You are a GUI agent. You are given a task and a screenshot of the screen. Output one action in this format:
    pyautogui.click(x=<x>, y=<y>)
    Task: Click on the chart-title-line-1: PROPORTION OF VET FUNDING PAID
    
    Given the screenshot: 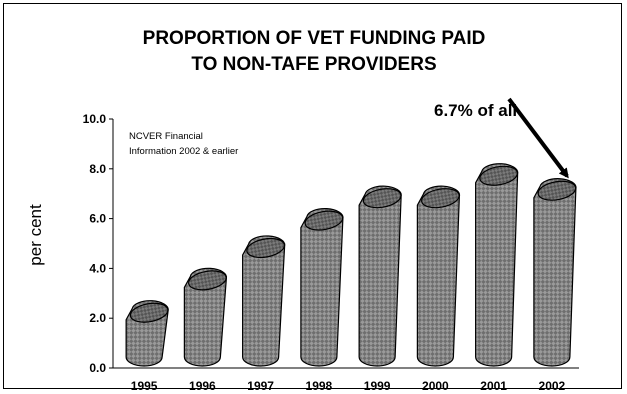 What is the action you would take?
    pyautogui.click(x=314, y=38)
    